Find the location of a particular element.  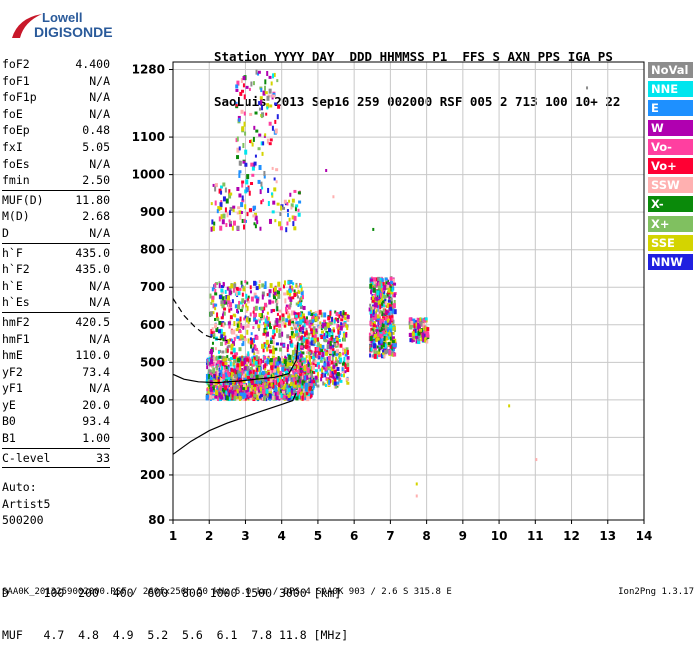

logo-line1: Lowell is located at coordinates (62, 17).